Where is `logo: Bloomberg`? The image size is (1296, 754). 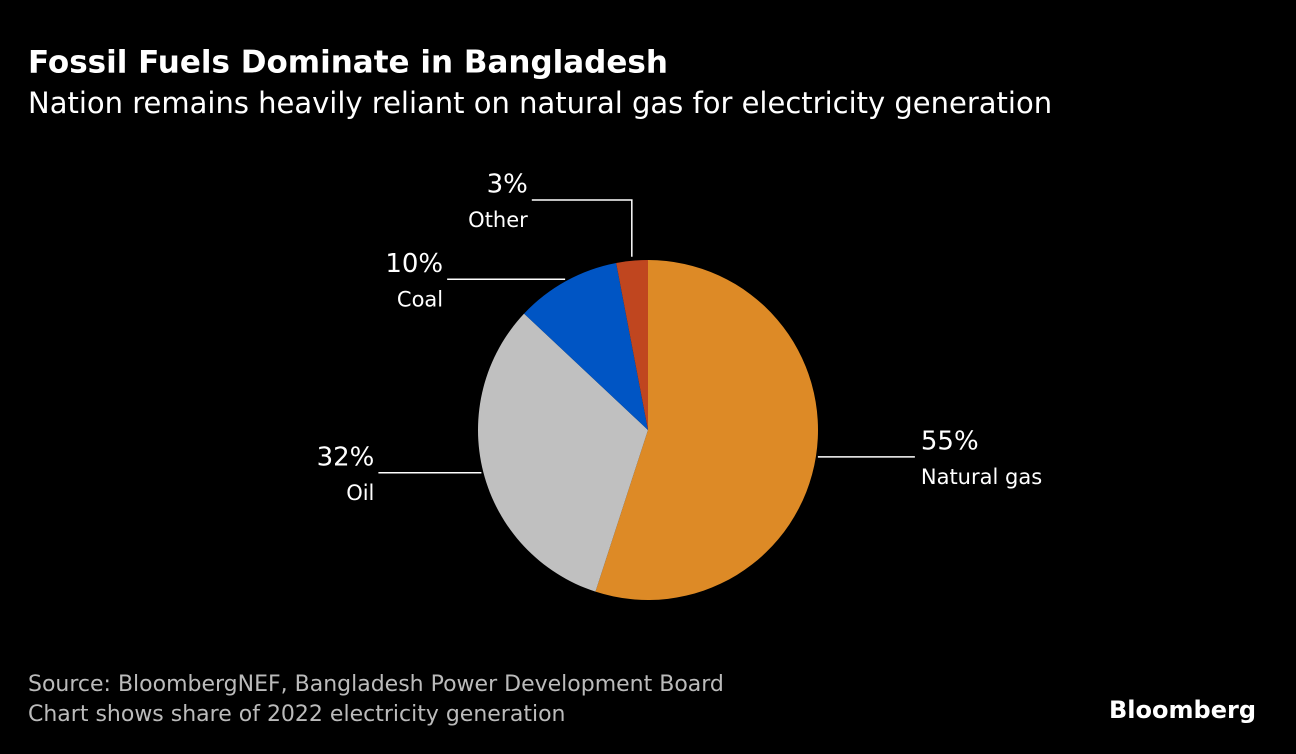
logo: Bloomberg is located at coordinates (1182, 710).